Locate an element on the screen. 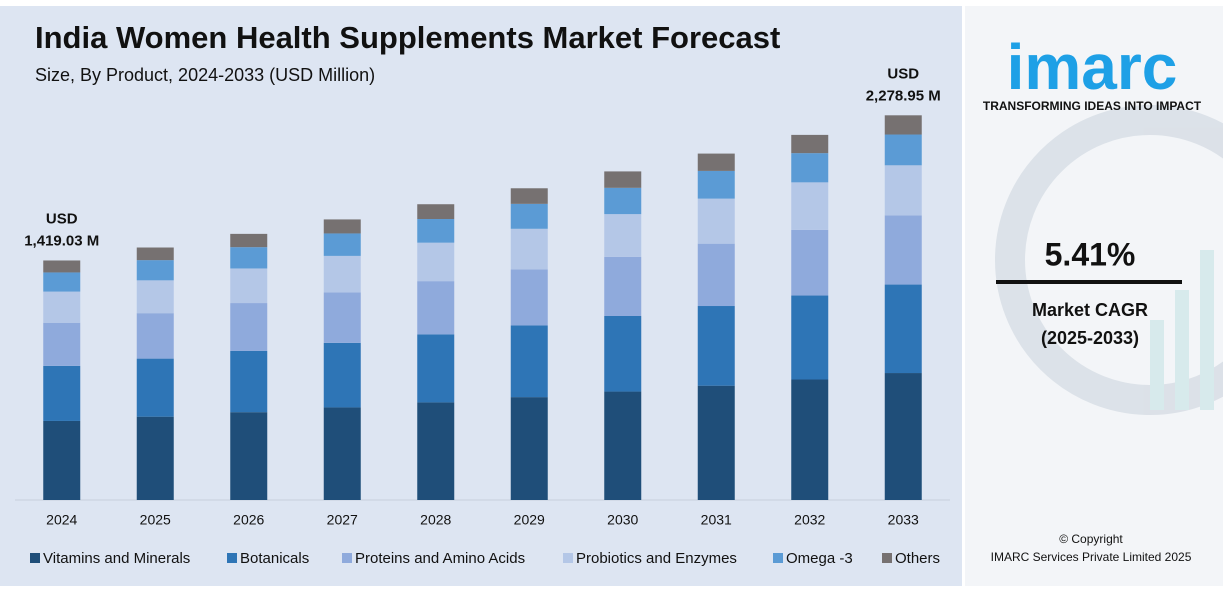 The height and width of the screenshot is (594, 1223). x-tick-label: 2028 is located at coordinates (435, 520).